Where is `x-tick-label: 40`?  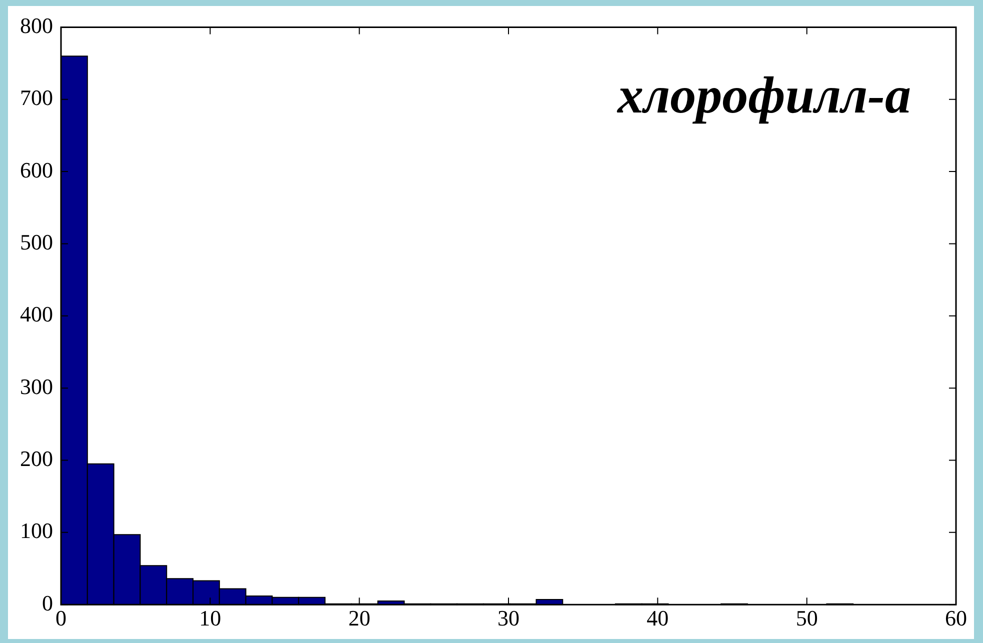 x-tick-label: 40 is located at coordinates (657, 618).